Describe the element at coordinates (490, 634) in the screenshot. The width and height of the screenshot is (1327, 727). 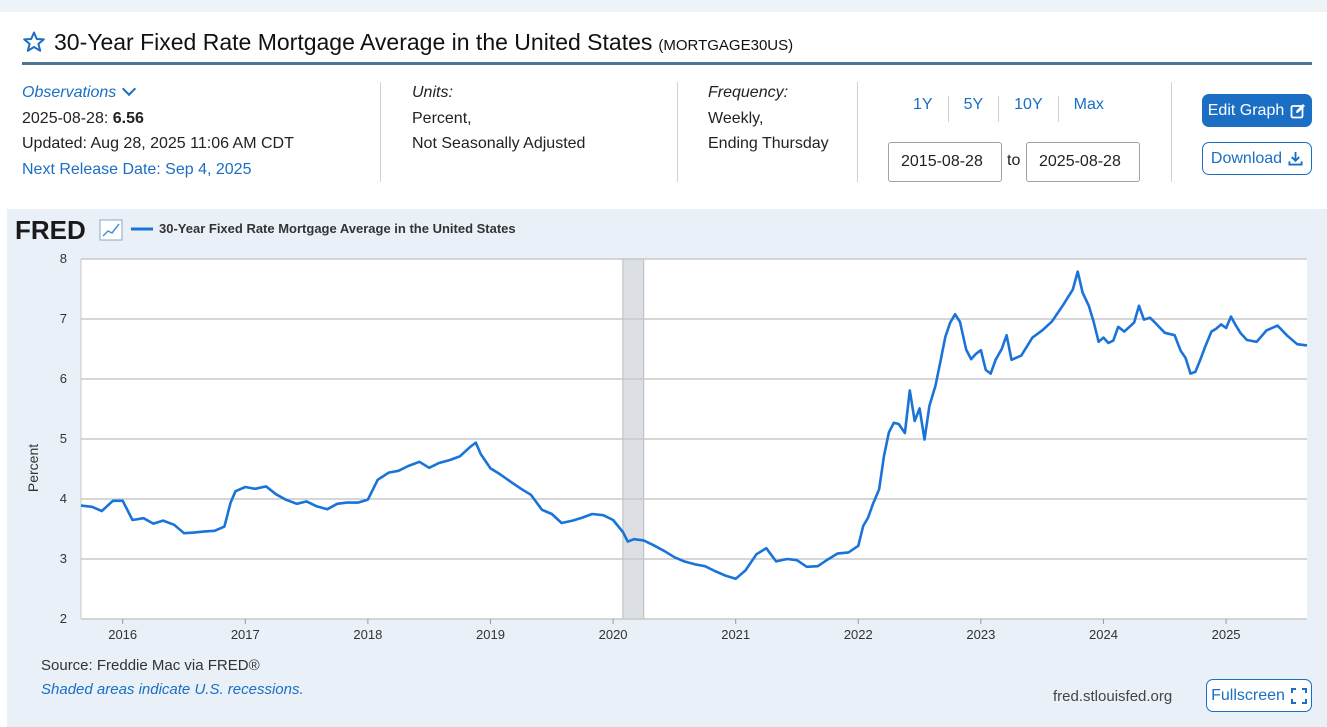
I see `x-tick-label: 2019` at that location.